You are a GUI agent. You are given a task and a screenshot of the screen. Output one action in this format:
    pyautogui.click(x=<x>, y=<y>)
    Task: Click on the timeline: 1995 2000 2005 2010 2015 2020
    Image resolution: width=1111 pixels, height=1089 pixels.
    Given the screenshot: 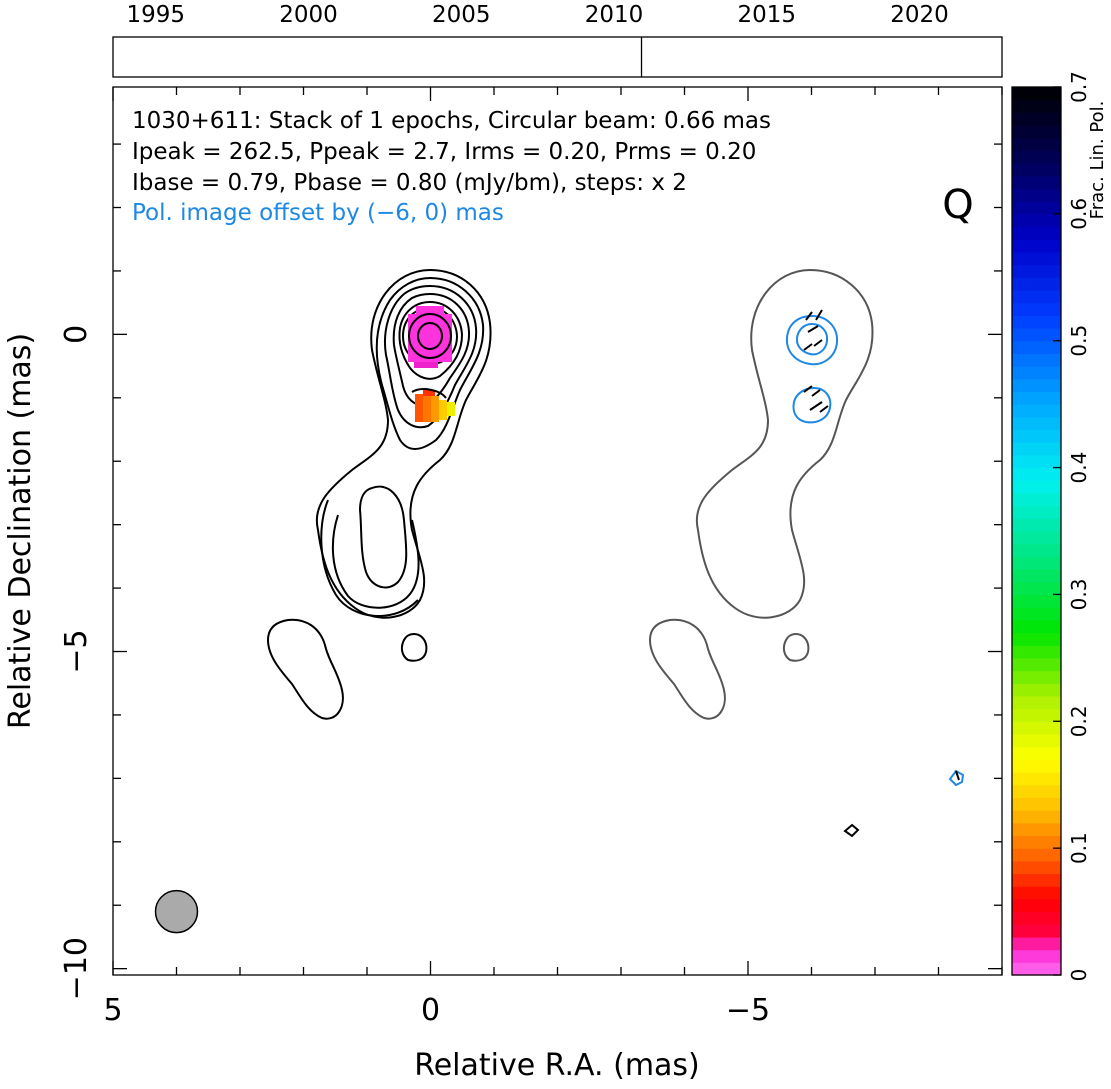 What is the action you would take?
    pyautogui.click(x=557, y=40)
    